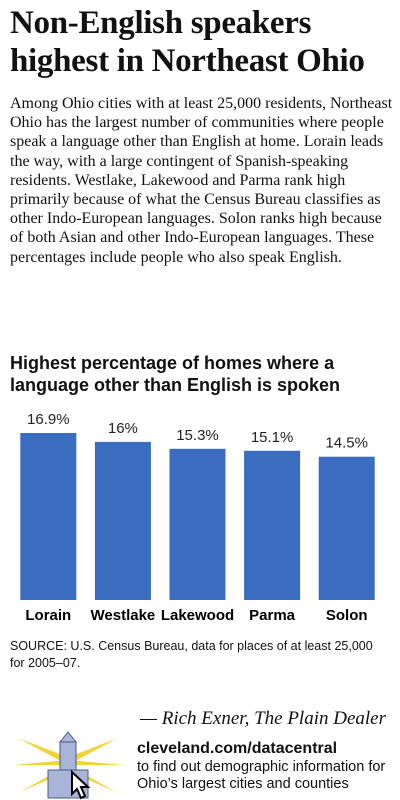 Image resolution: width=400 pixels, height=800 pixels. I want to click on cursor, so click(81, 784).